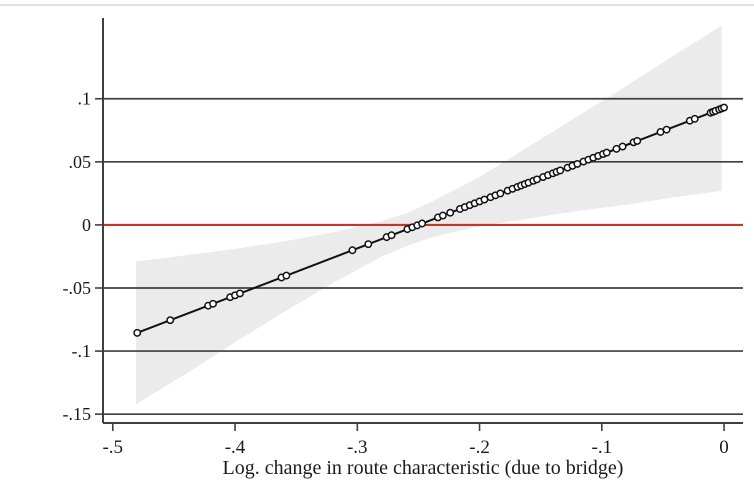 The width and height of the screenshot is (754, 500). What do you see at coordinates (479, 447) in the screenshot?
I see `x-tick-label: -.2` at bounding box center [479, 447].